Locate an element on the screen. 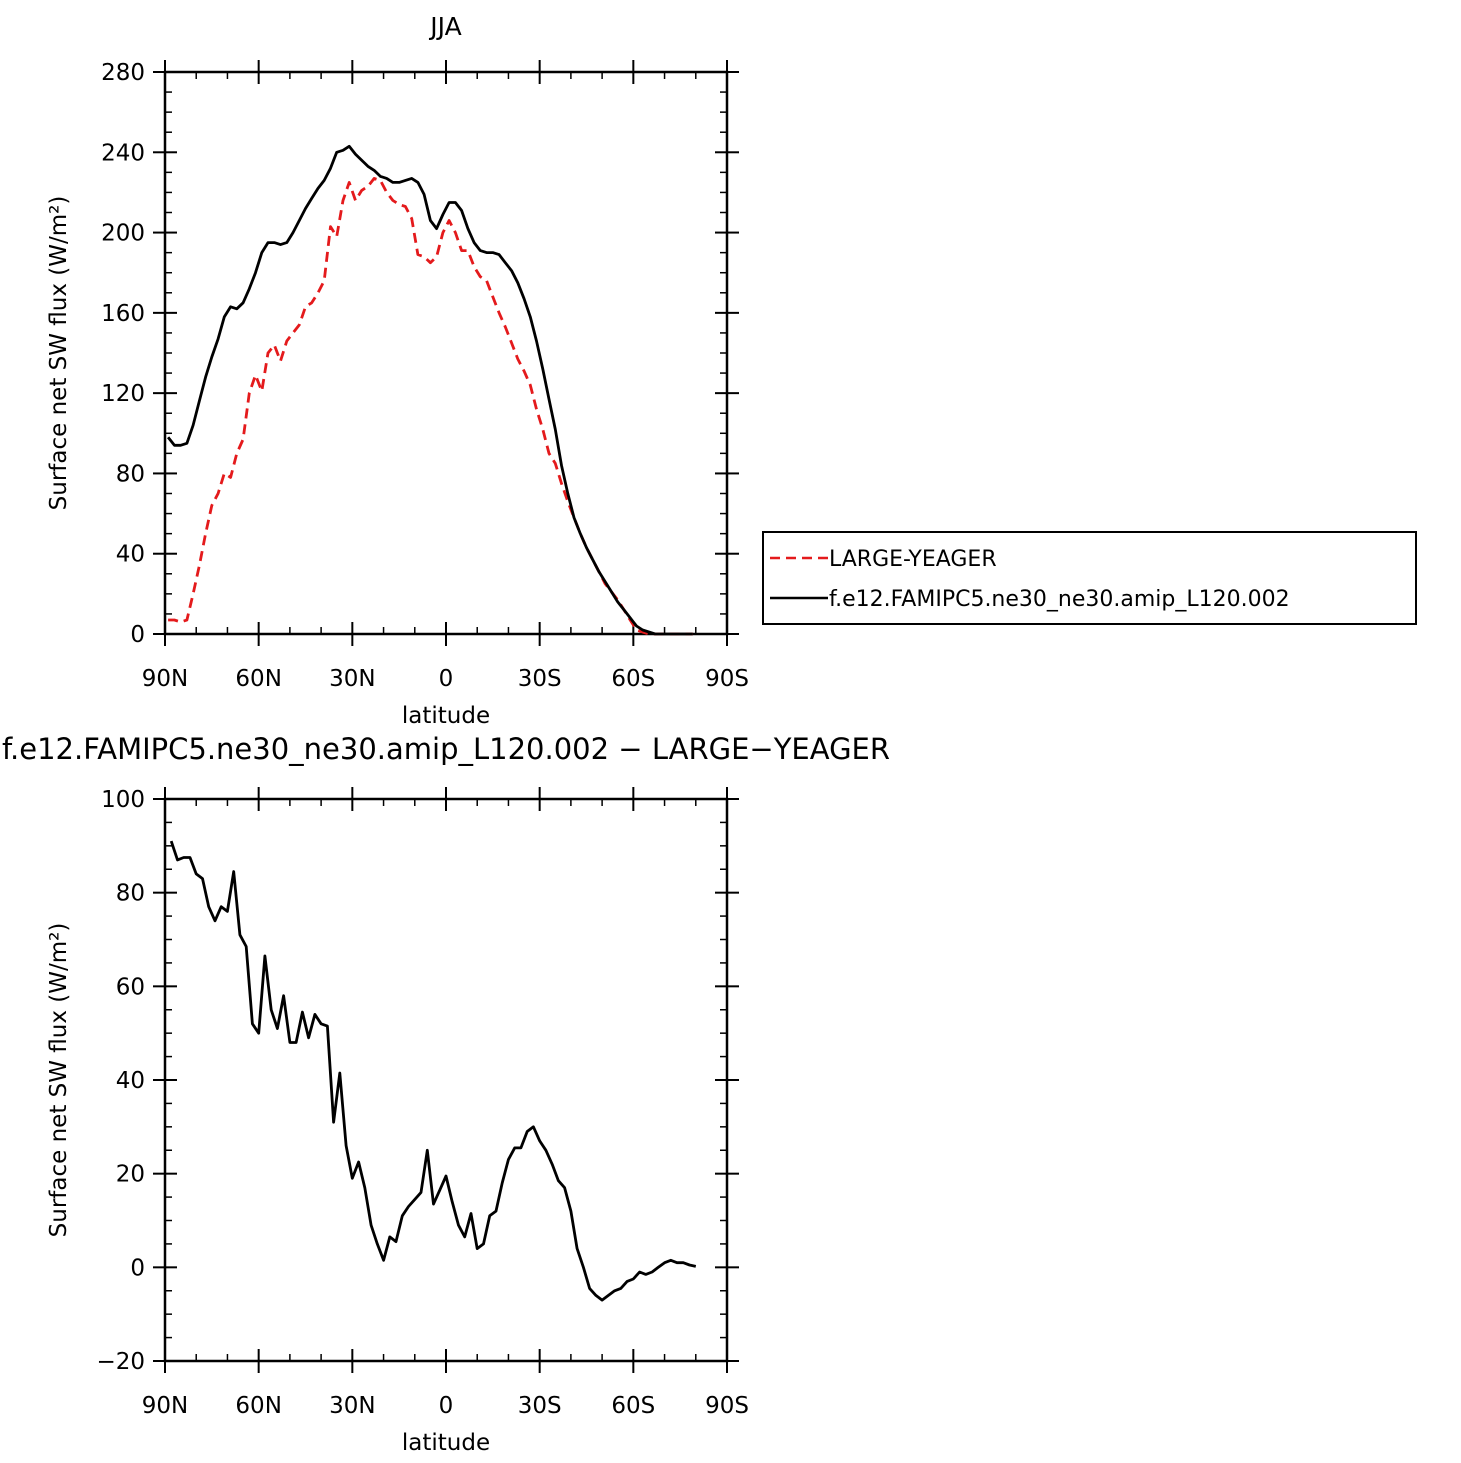 This screenshot has width=1461, height=1463. bottom-series-group is located at coordinates (433, 1071).